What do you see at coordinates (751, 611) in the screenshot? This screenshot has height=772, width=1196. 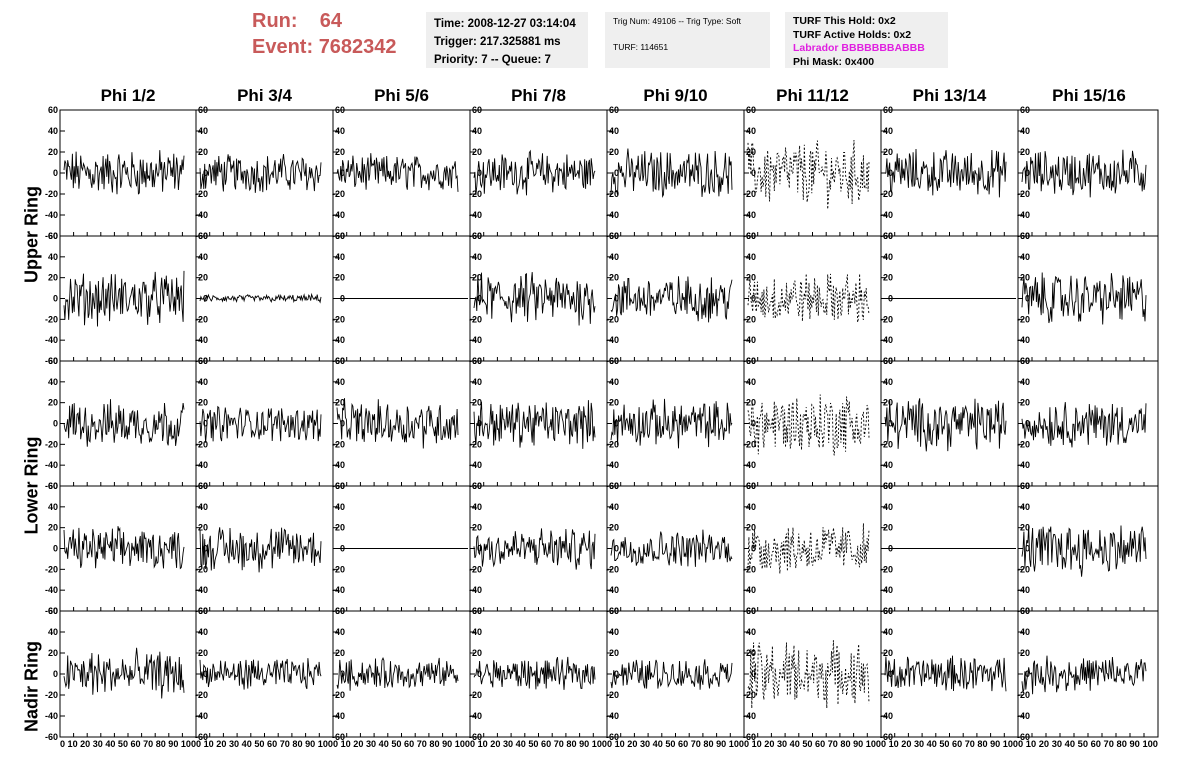 I see `y-tick-label-r4-c5-0: 60` at bounding box center [751, 611].